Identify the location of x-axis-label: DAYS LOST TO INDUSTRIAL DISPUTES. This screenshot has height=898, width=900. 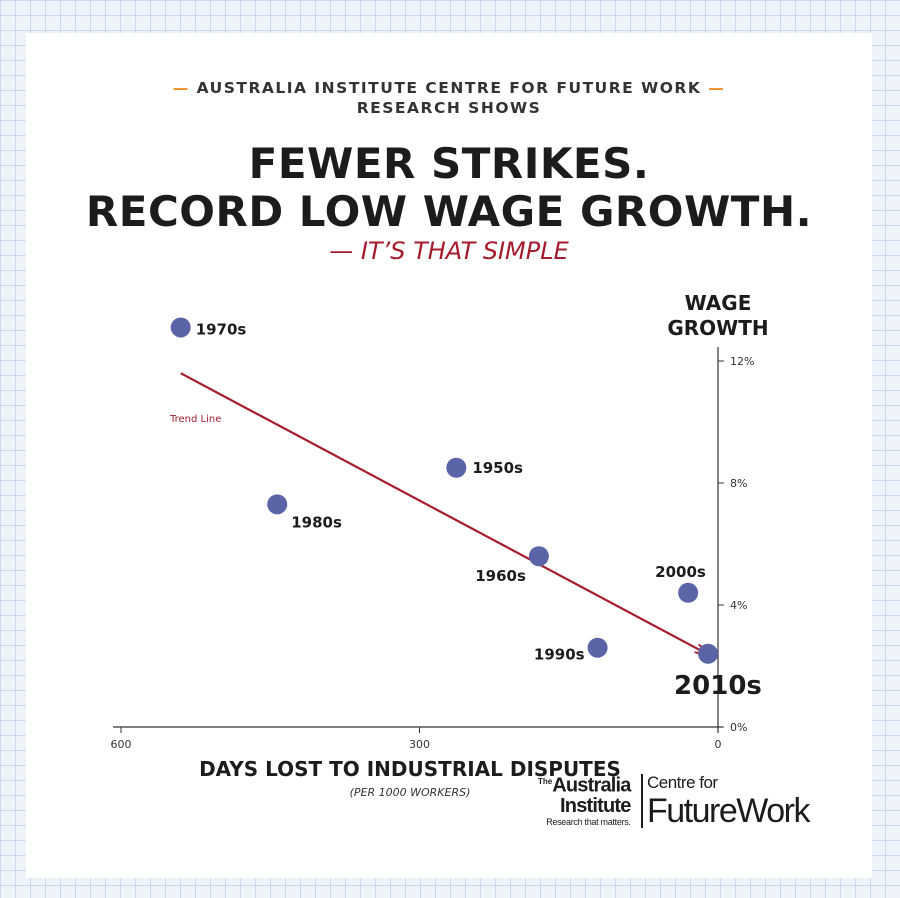
(410, 769).